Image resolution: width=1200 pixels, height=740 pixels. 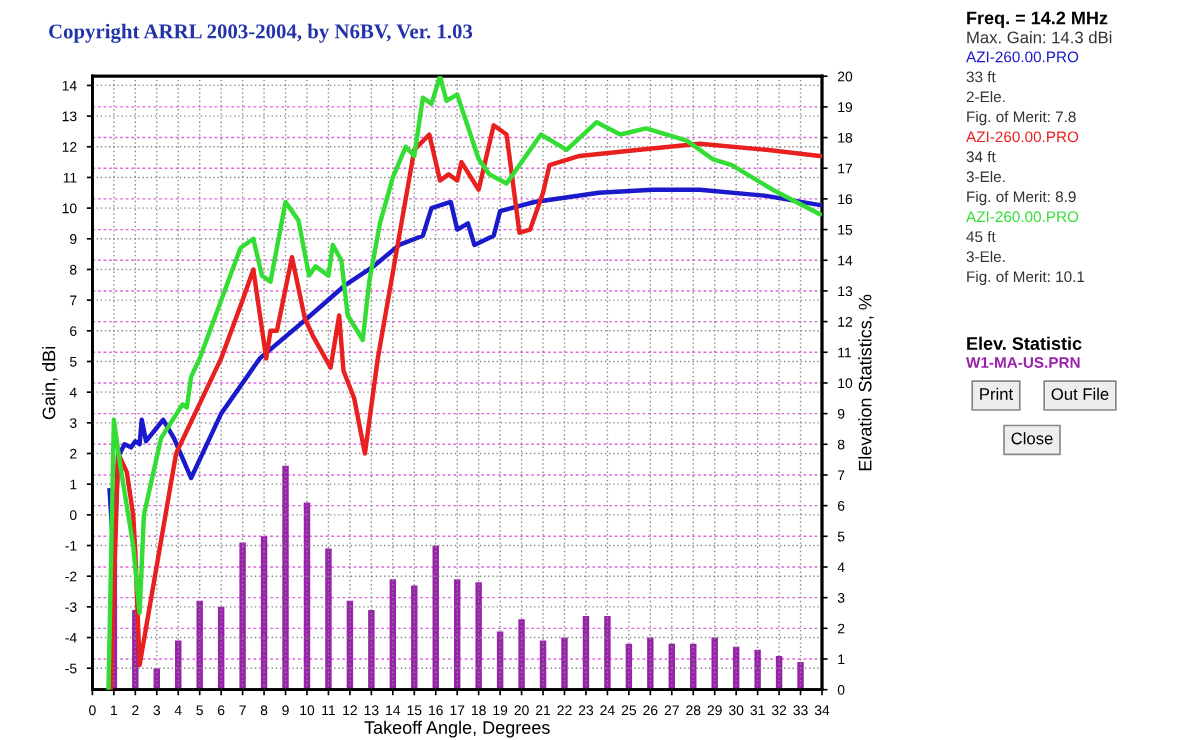 I want to click on text: Elev. Statistic, so click(x=1024, y=343).